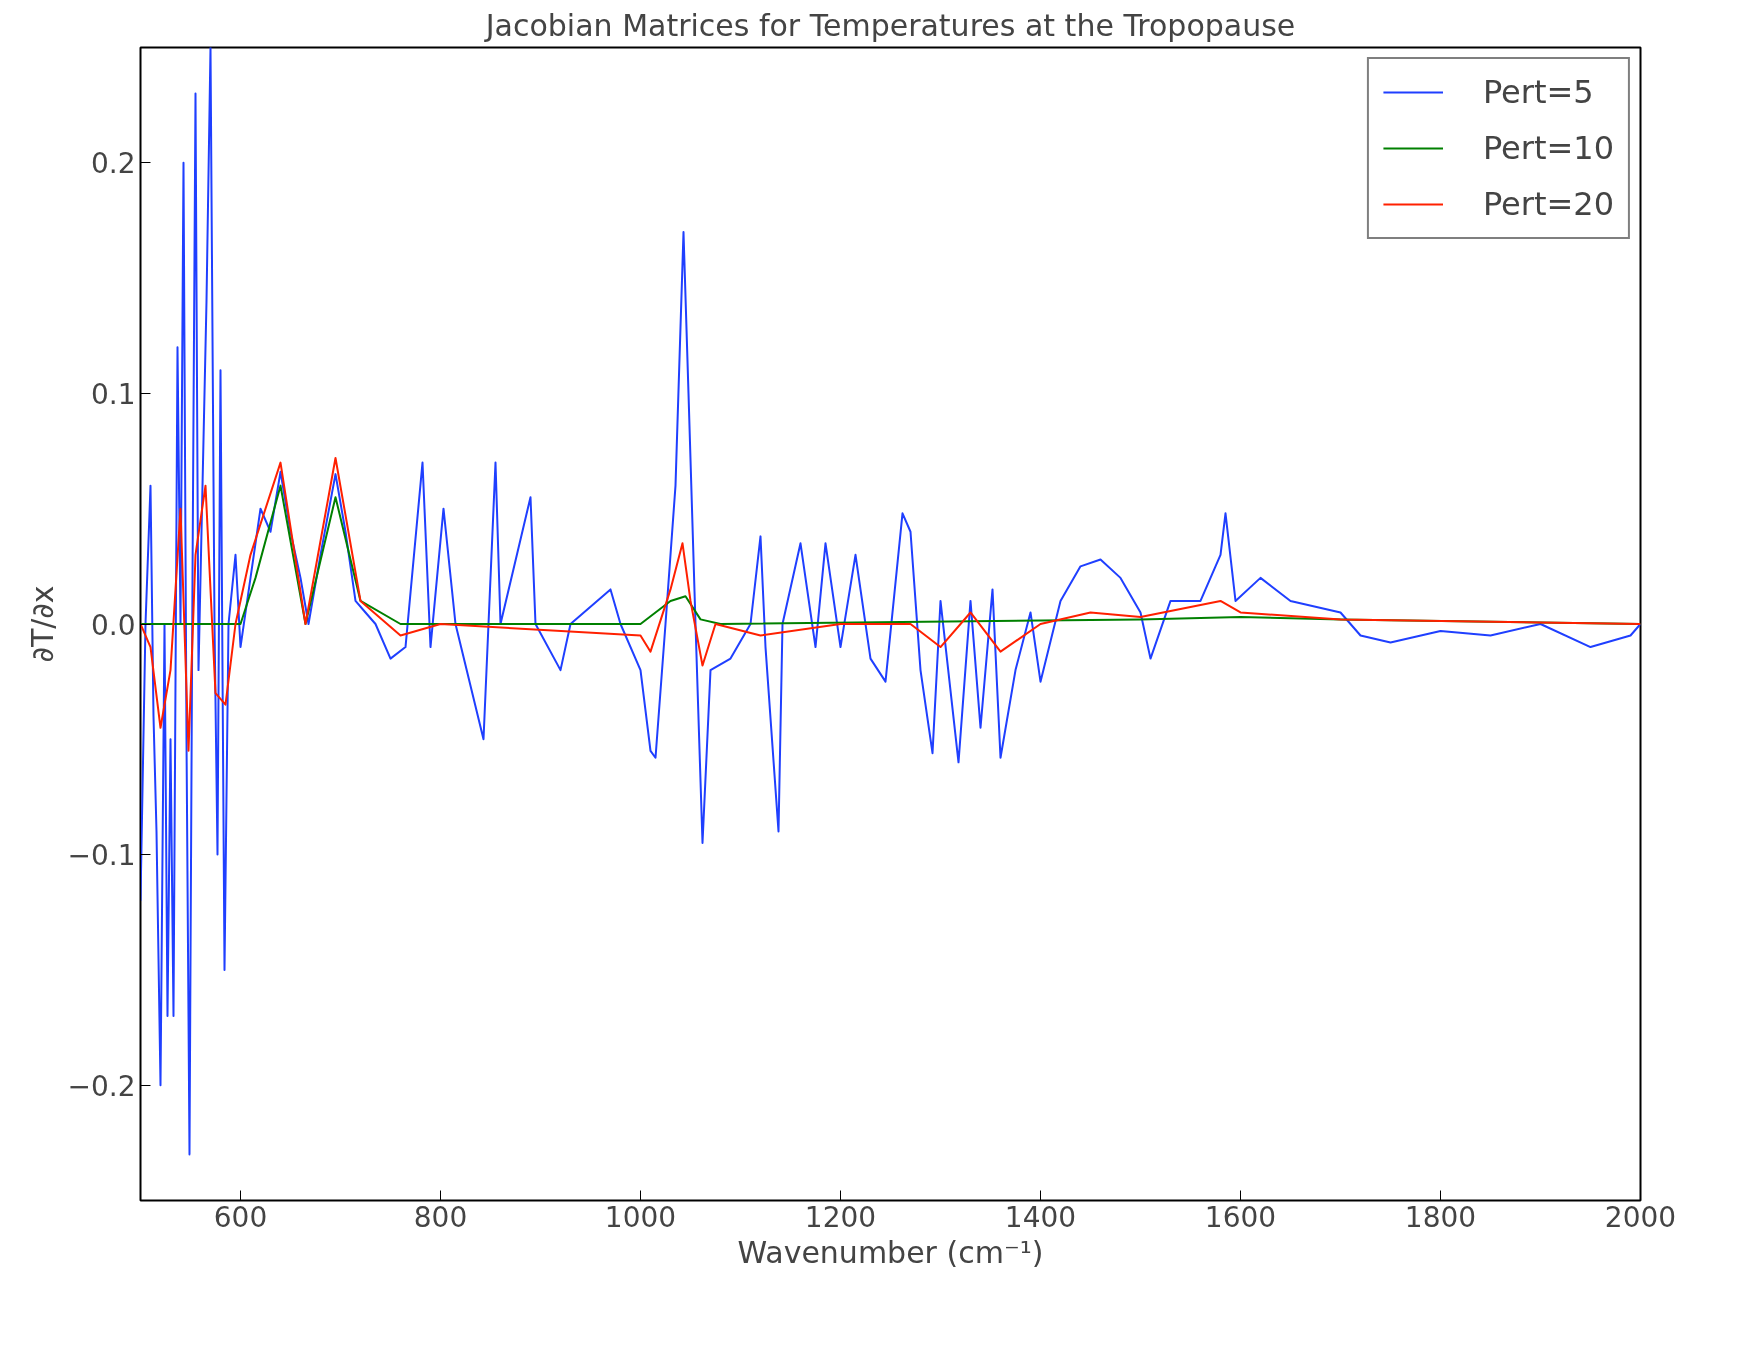 The height and width of the screenshot is (1353, 1738). What do you see at coordinates (640, 1217) in the screenshot?
I see `x-tick-label: 1000` at bounding box center [640, 1217].